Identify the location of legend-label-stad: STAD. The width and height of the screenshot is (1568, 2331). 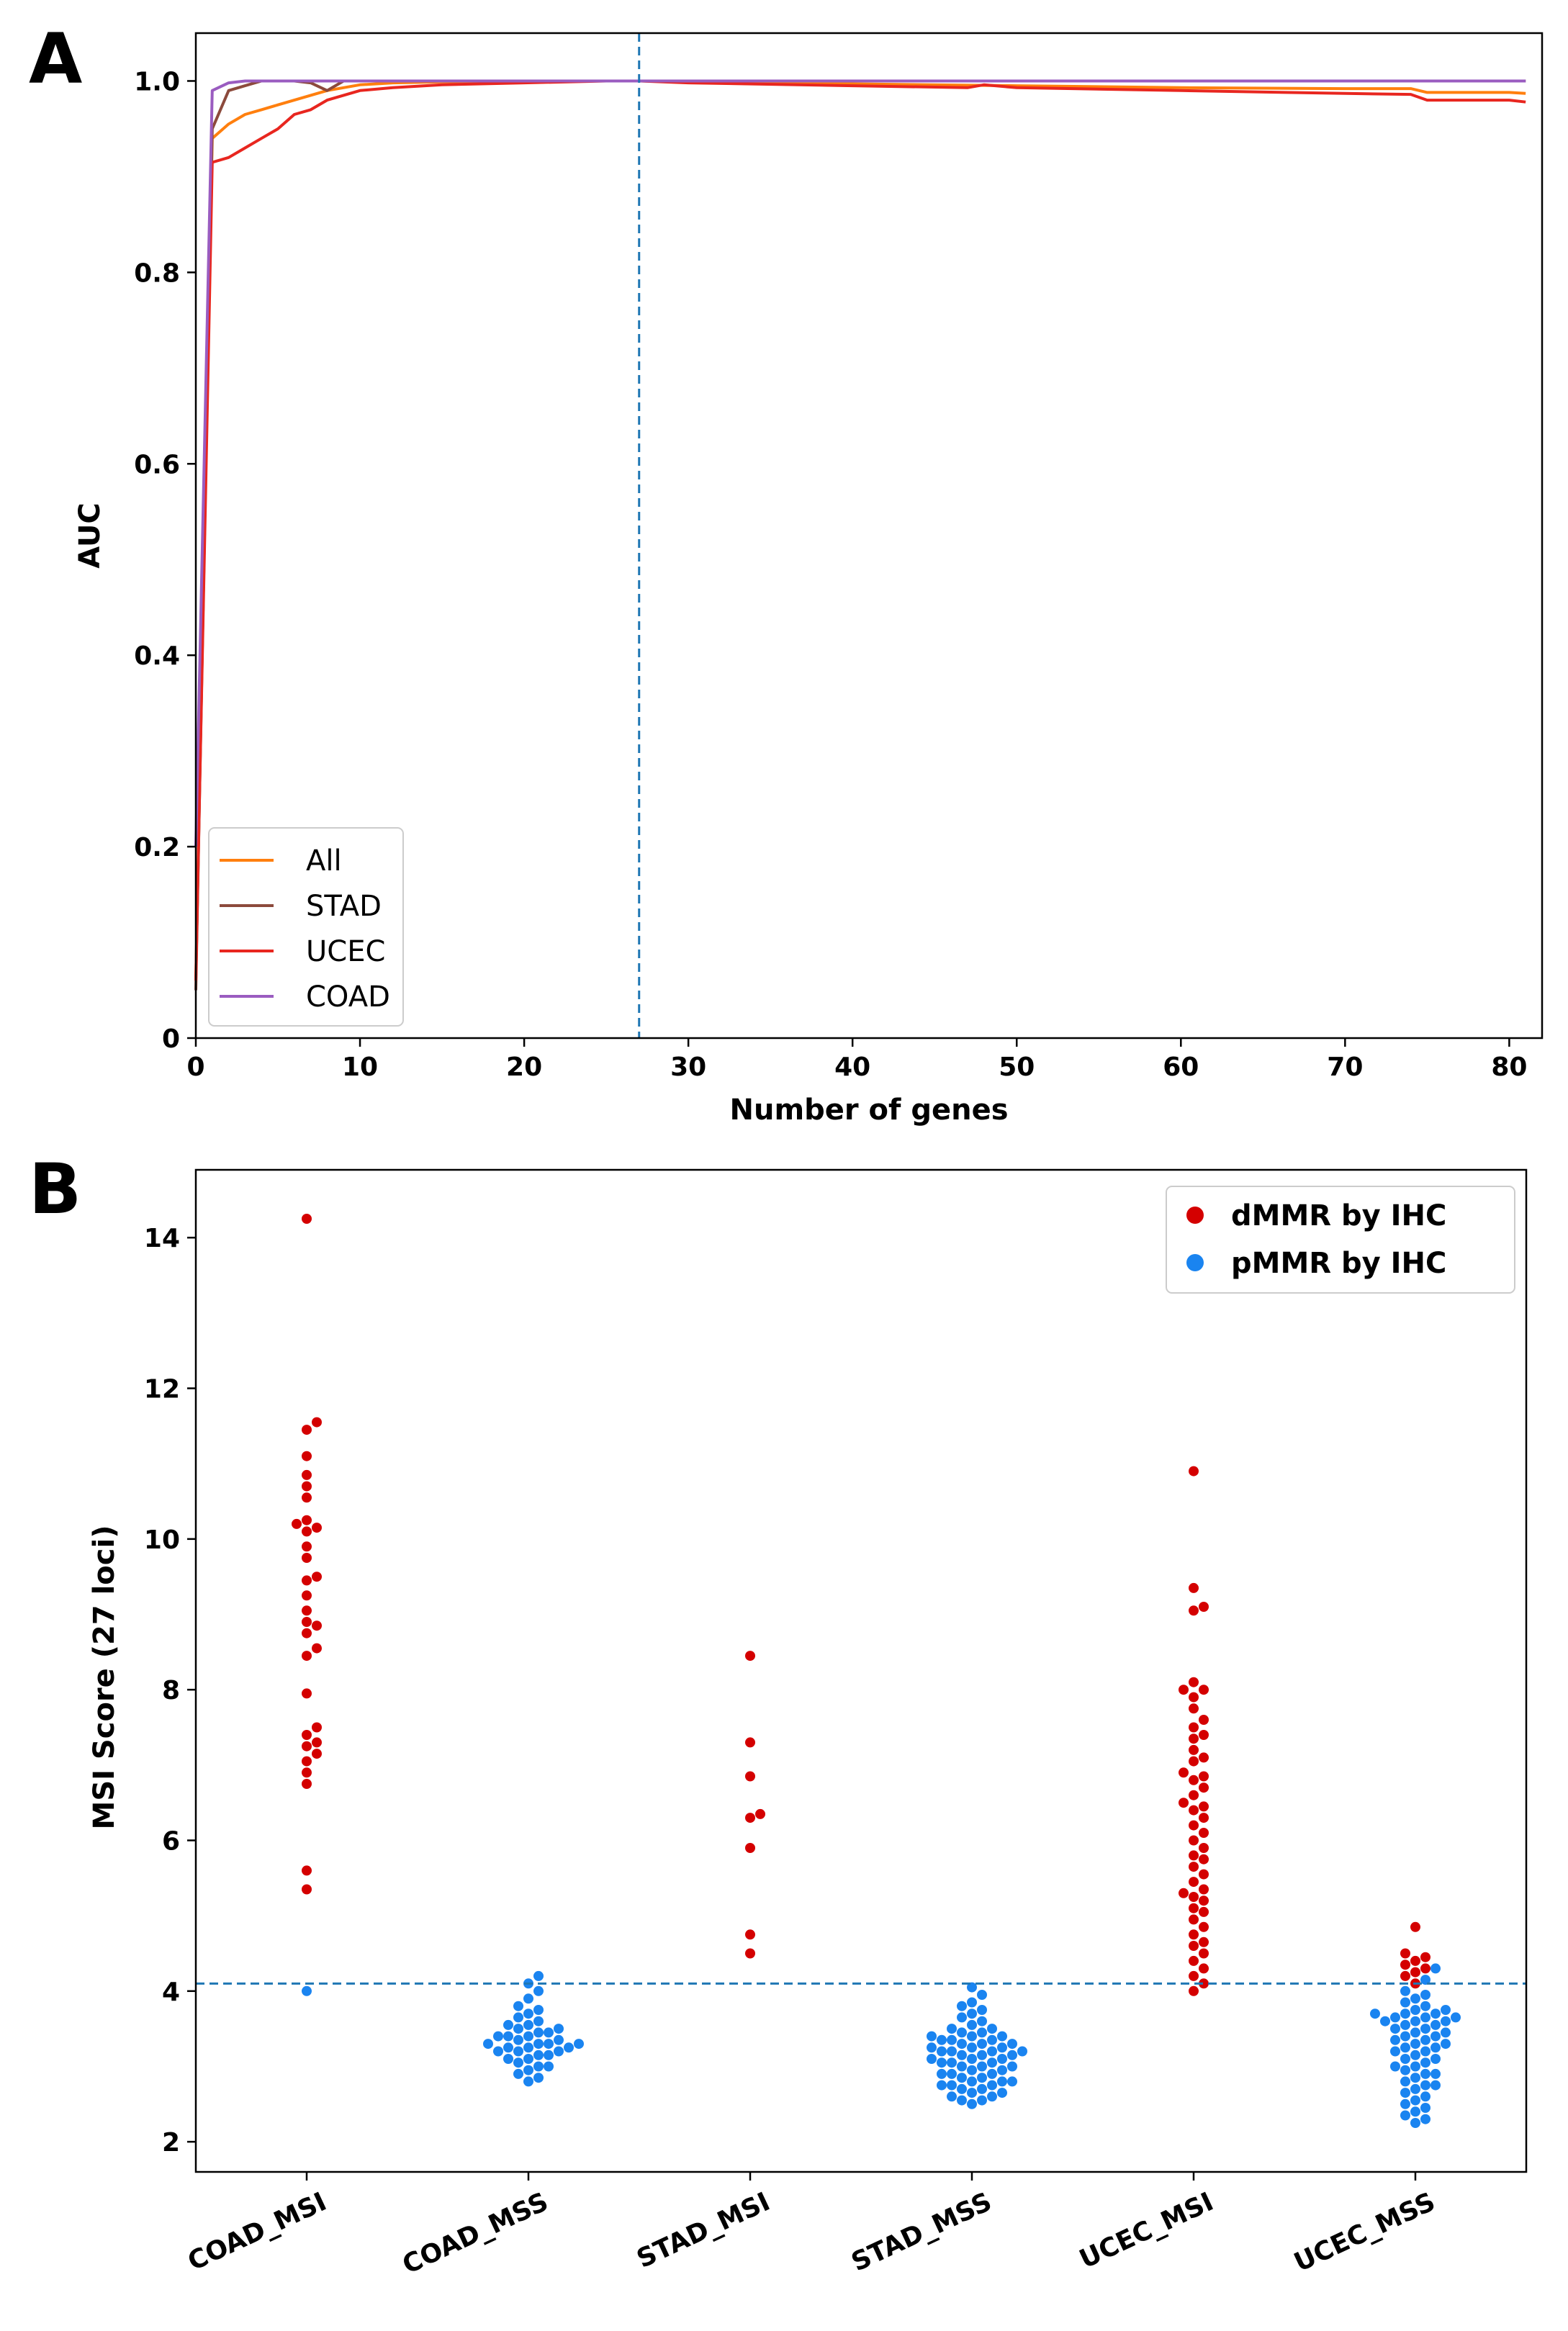
(344, 906).